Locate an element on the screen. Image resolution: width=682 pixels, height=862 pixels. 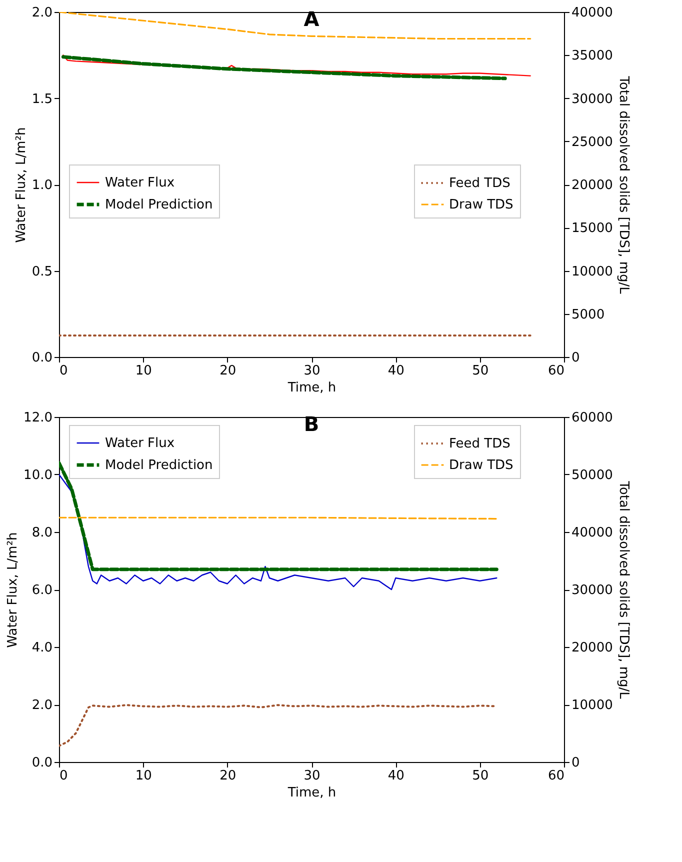
y-tick-label: 1.0 is located at coordinates (42, 185).